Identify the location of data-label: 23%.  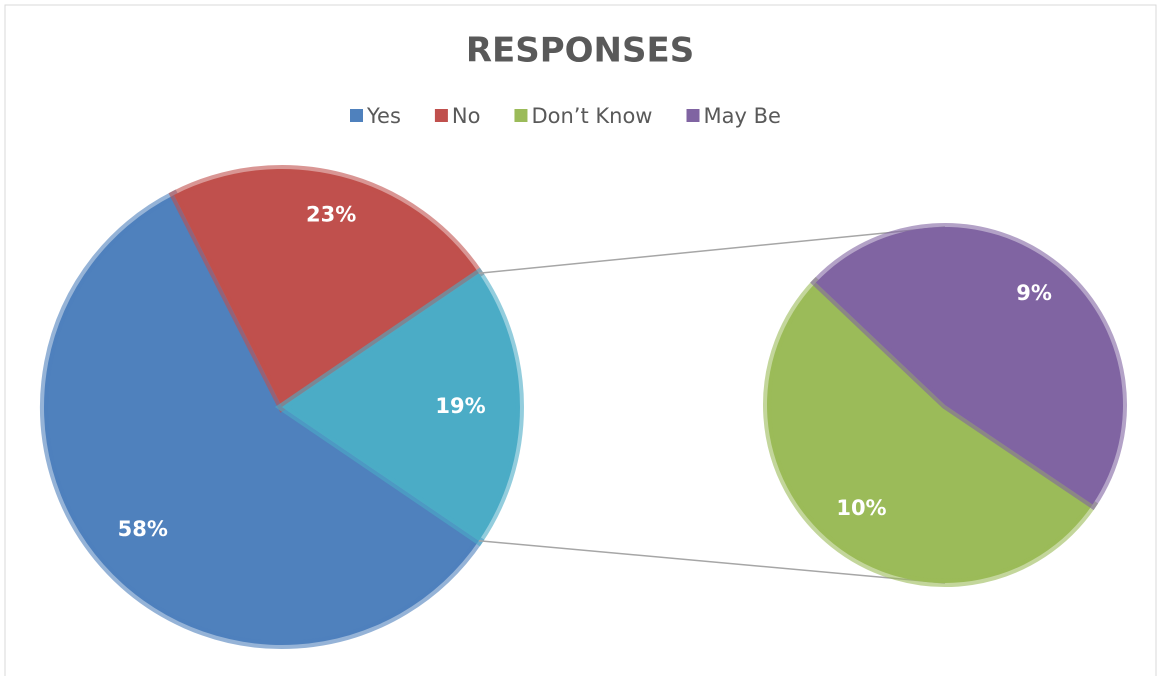
(331, 215).